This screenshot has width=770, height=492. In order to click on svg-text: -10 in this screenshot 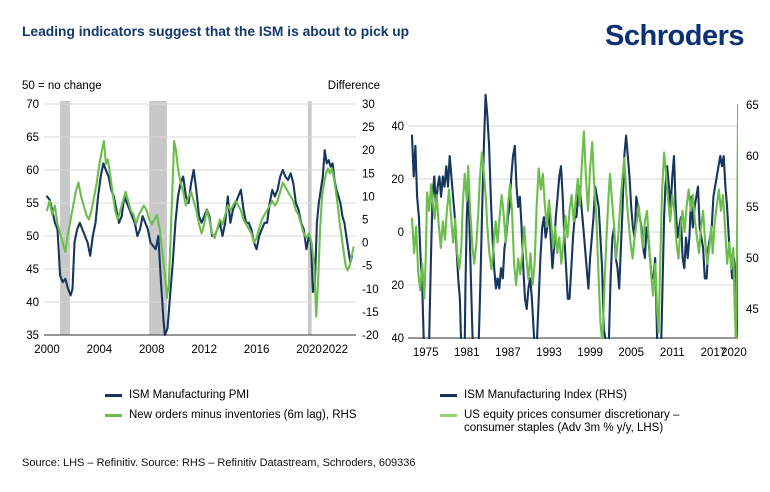, I will do `click(370, 290)`.